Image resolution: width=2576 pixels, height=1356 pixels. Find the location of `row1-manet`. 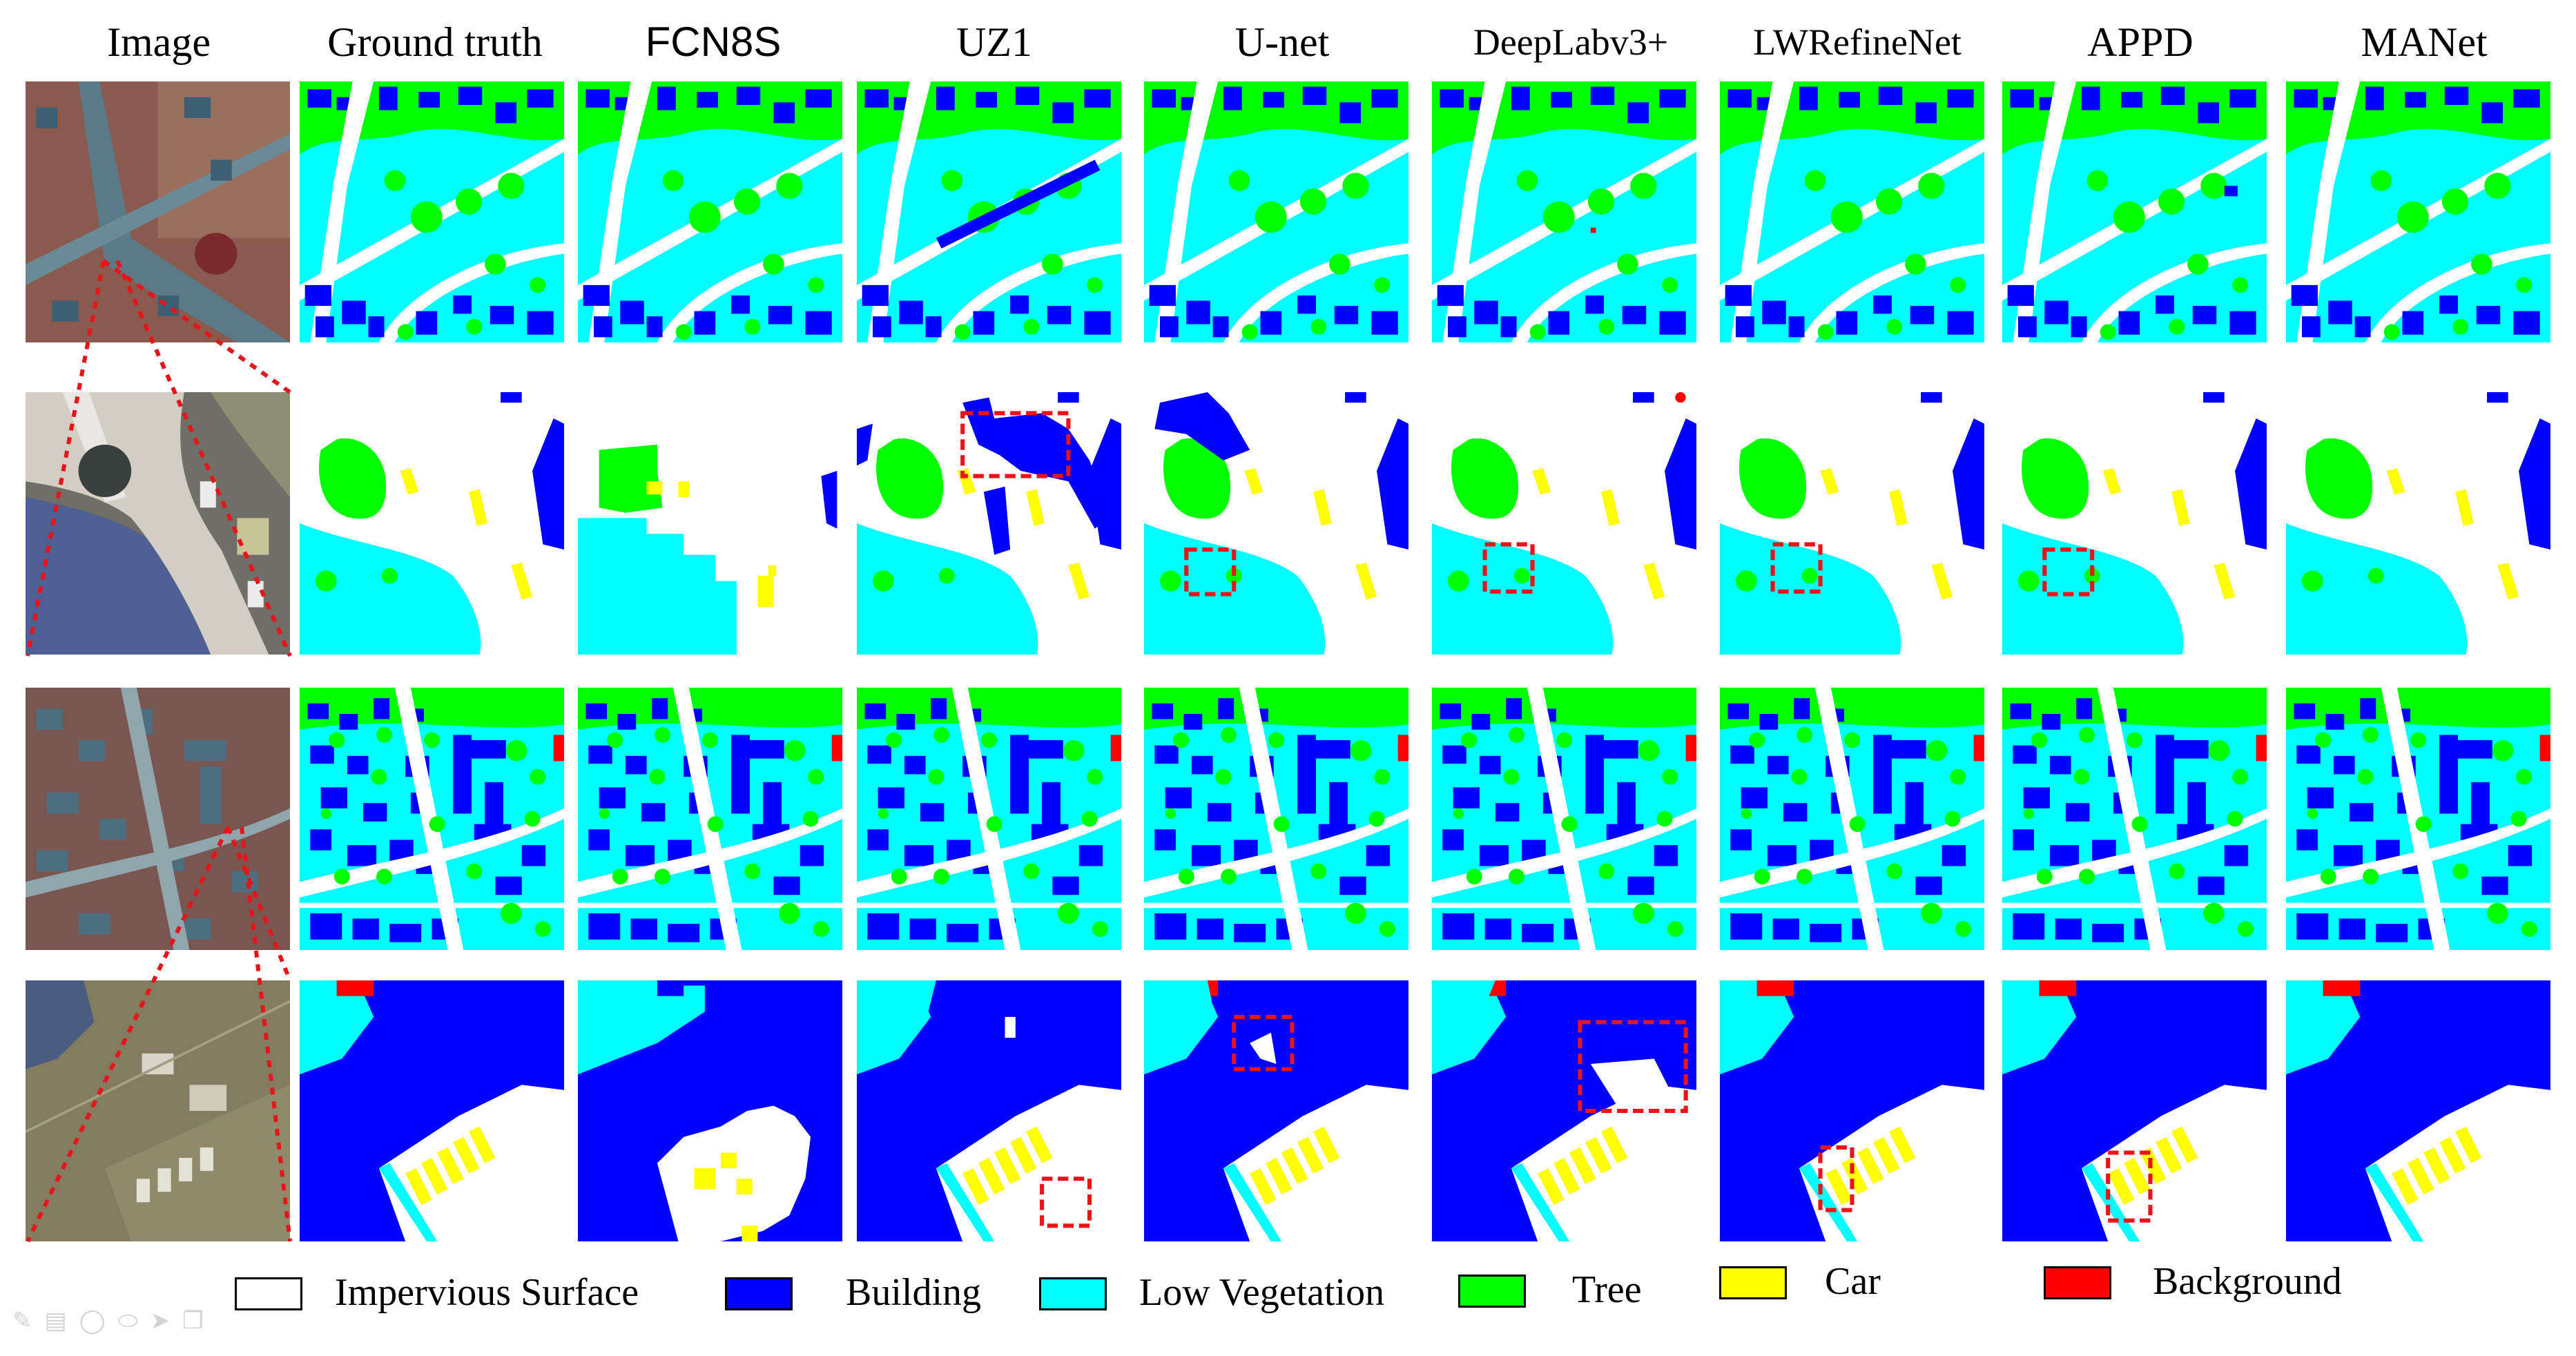

row1-manet is located at coordinates (2418, 211).